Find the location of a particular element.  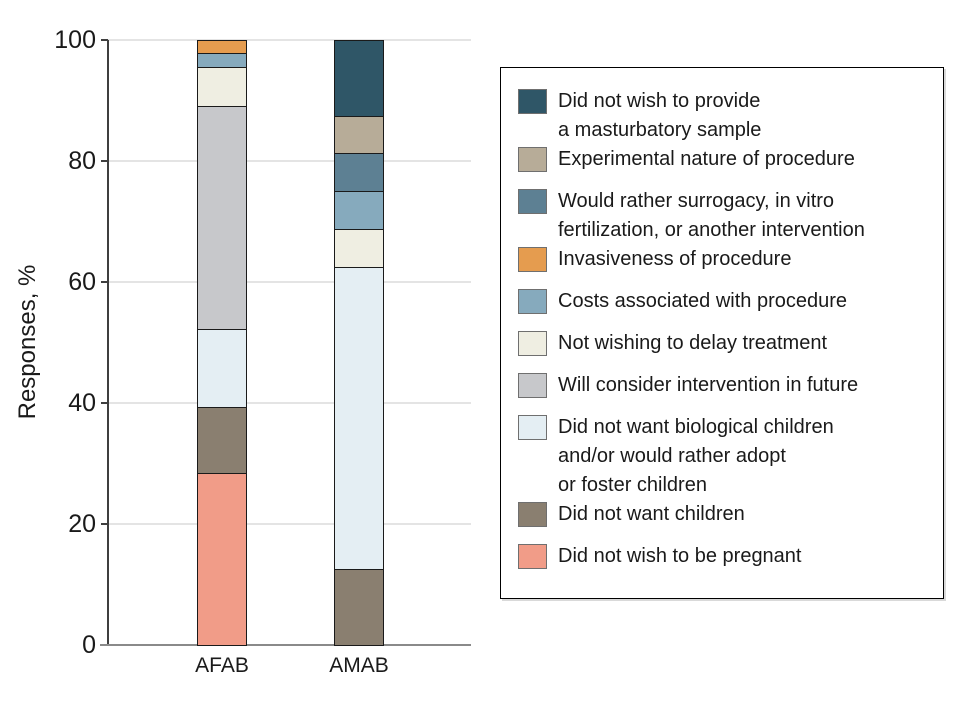

y-tick-label-40: 40 is located at coordinates (82, 403).